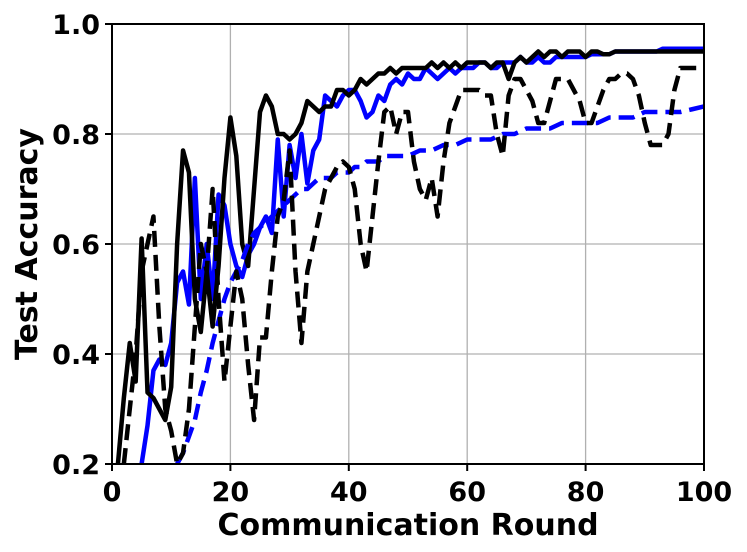  Describe the element at coordinates (231, 492) in the screenshot. I see `x-tick-label: 20` at that location.